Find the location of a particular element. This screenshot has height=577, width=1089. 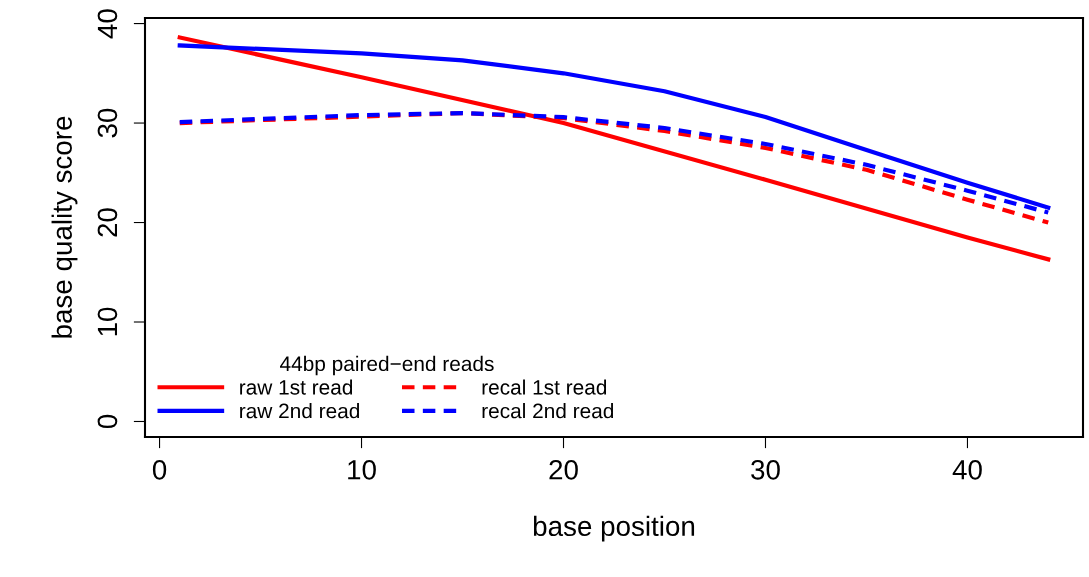

legend-label: recal 1st read is located at coordinates (544, 387).